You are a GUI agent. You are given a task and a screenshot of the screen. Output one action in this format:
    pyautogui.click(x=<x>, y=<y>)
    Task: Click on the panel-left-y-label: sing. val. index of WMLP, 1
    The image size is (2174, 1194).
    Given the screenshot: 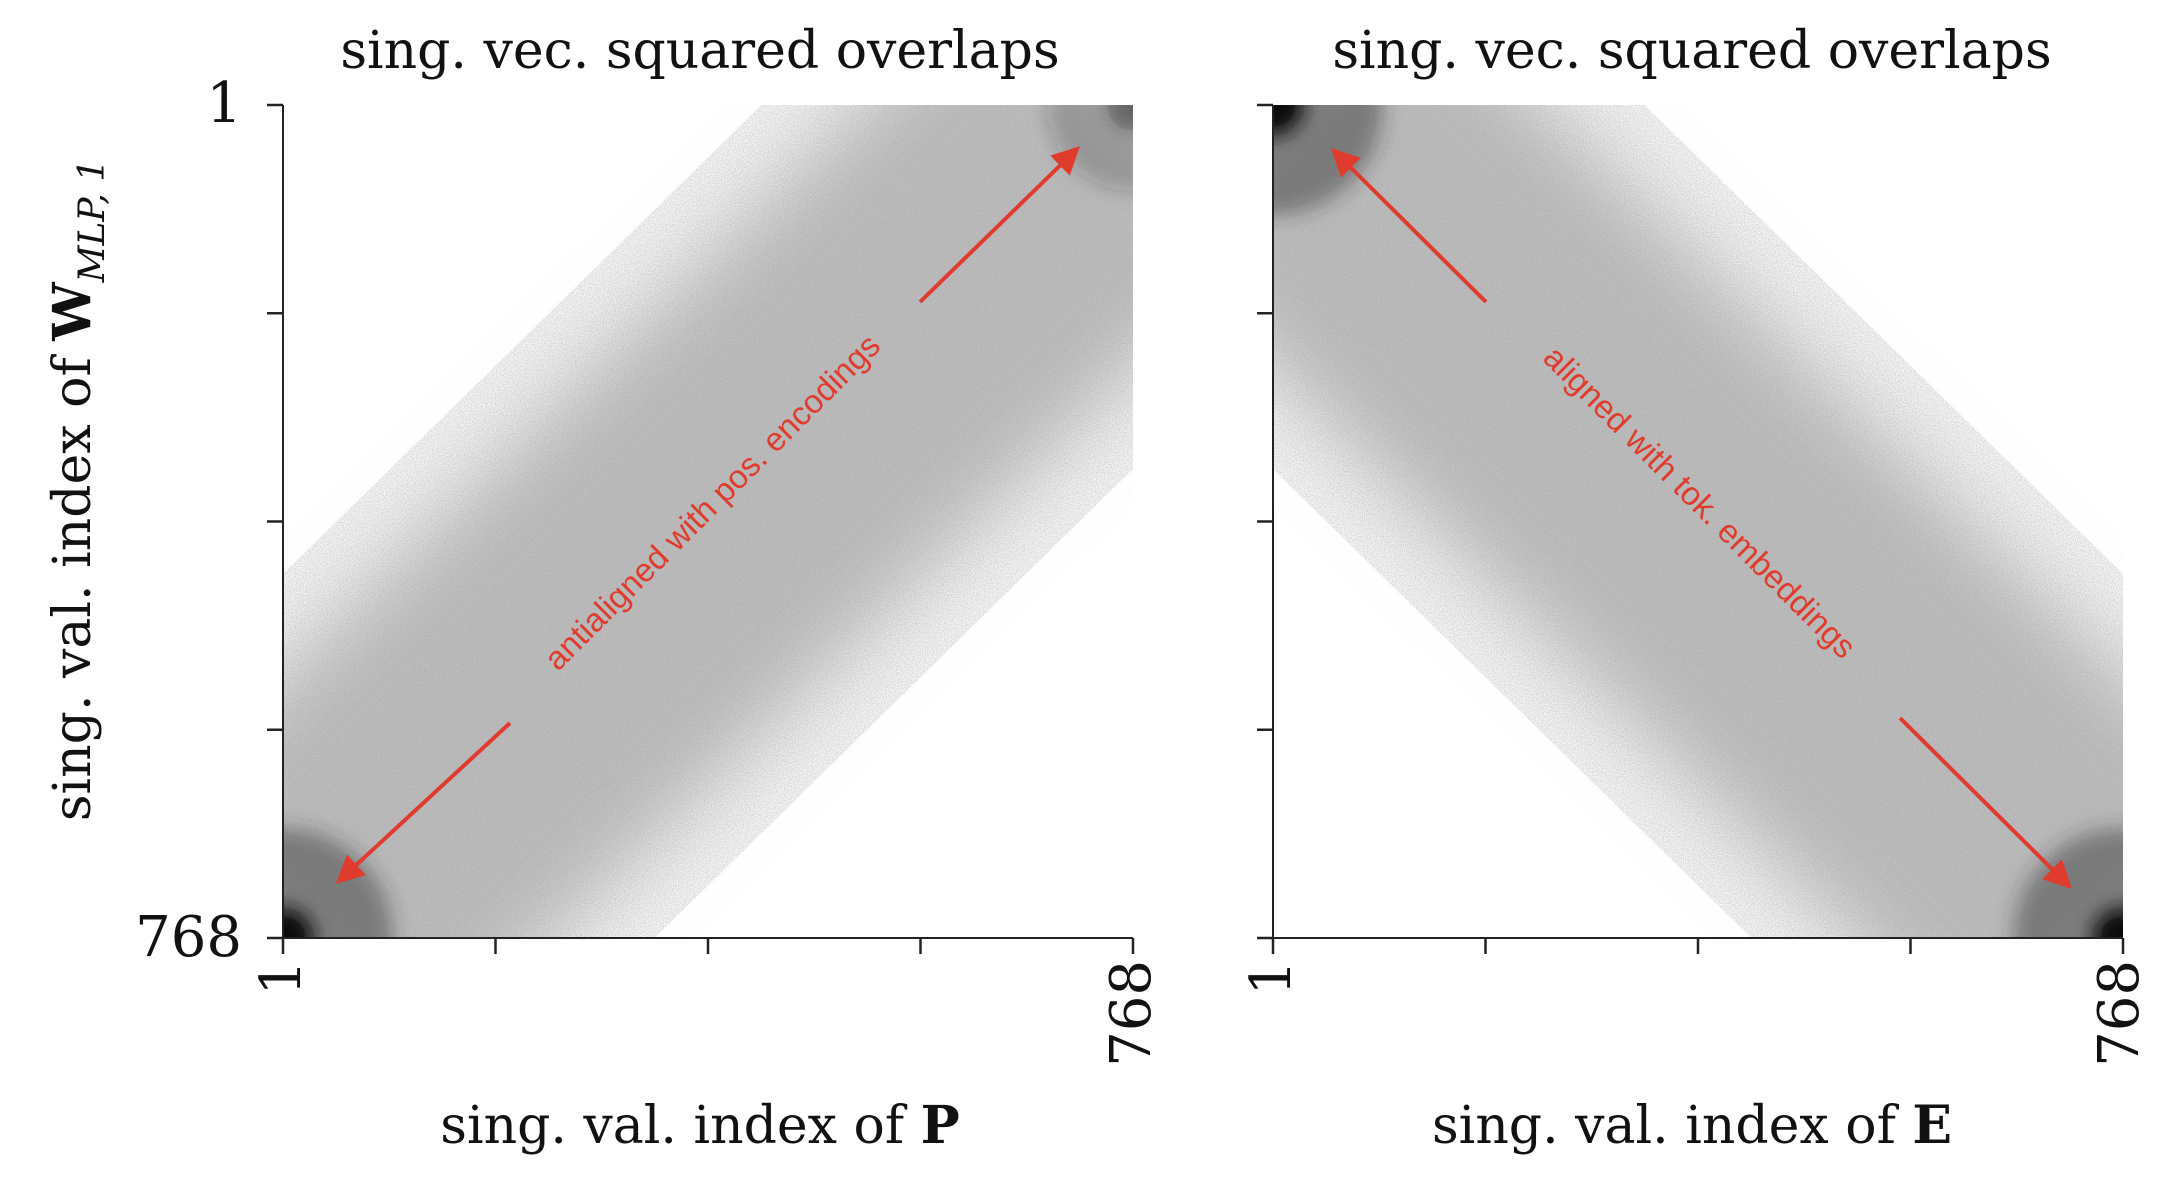 What is the action you would take?
    pyautogui.click(x=77, y=490)
    